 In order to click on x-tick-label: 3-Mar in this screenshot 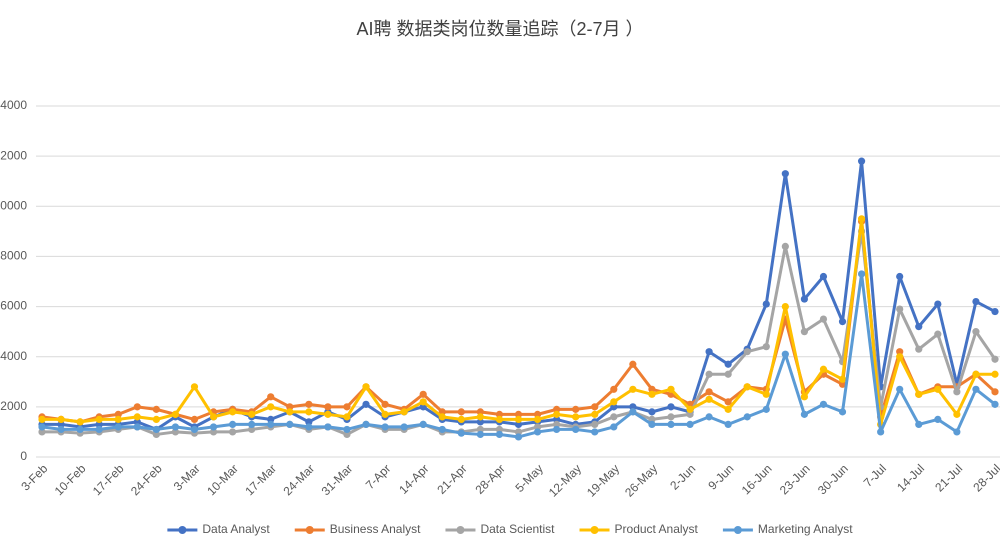, I will do `click(187, 477)`.